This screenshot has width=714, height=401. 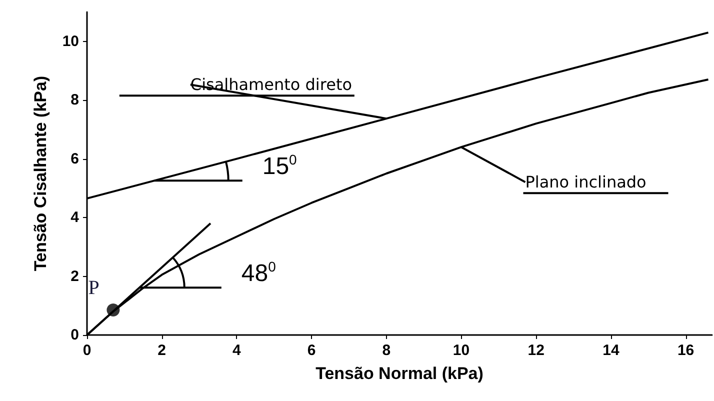 What do you see at coordinates (311, 350) in the screenshot?
I see `x-tick-label: 6` at bounding box center [311, 350].